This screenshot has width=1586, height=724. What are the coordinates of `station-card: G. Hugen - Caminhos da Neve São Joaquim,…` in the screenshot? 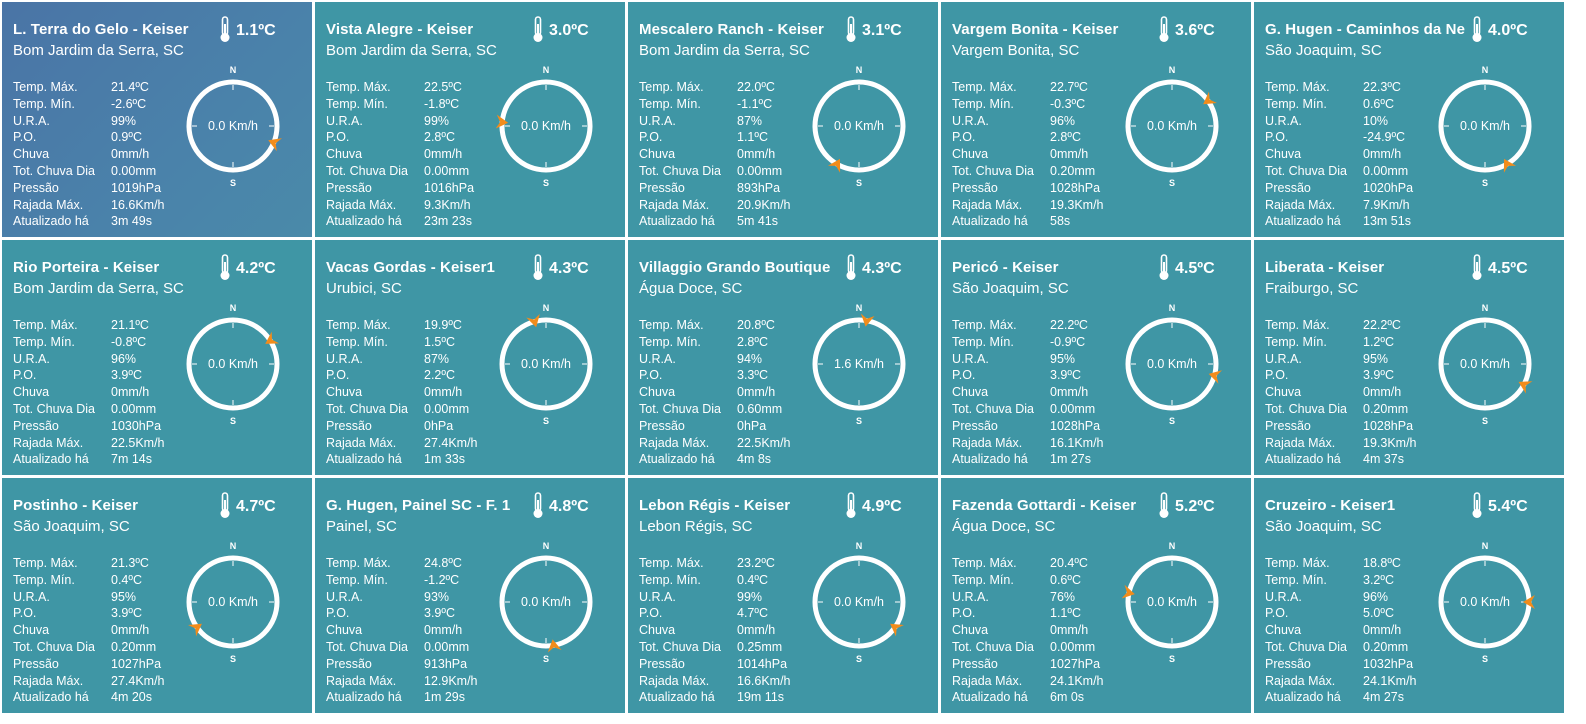 It's located at (1409, 119).